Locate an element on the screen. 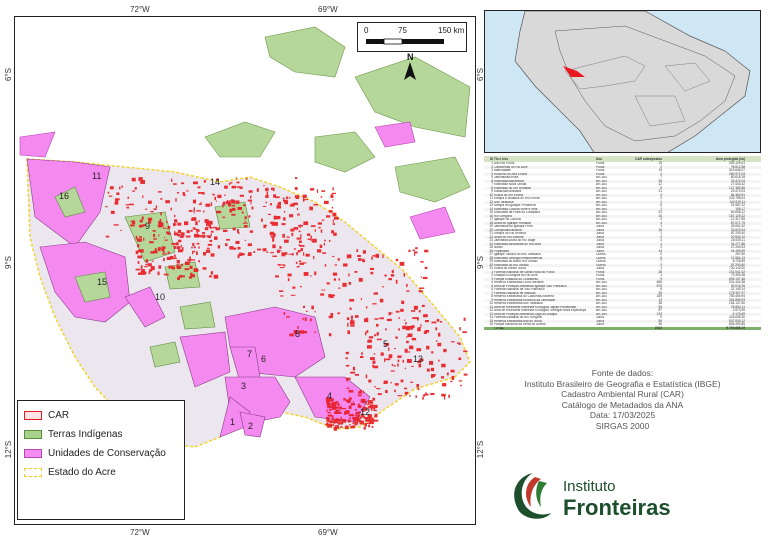 The width and height of the screenshot is (768, 541). table-cell: 87 is located at coordinates (660, 310).